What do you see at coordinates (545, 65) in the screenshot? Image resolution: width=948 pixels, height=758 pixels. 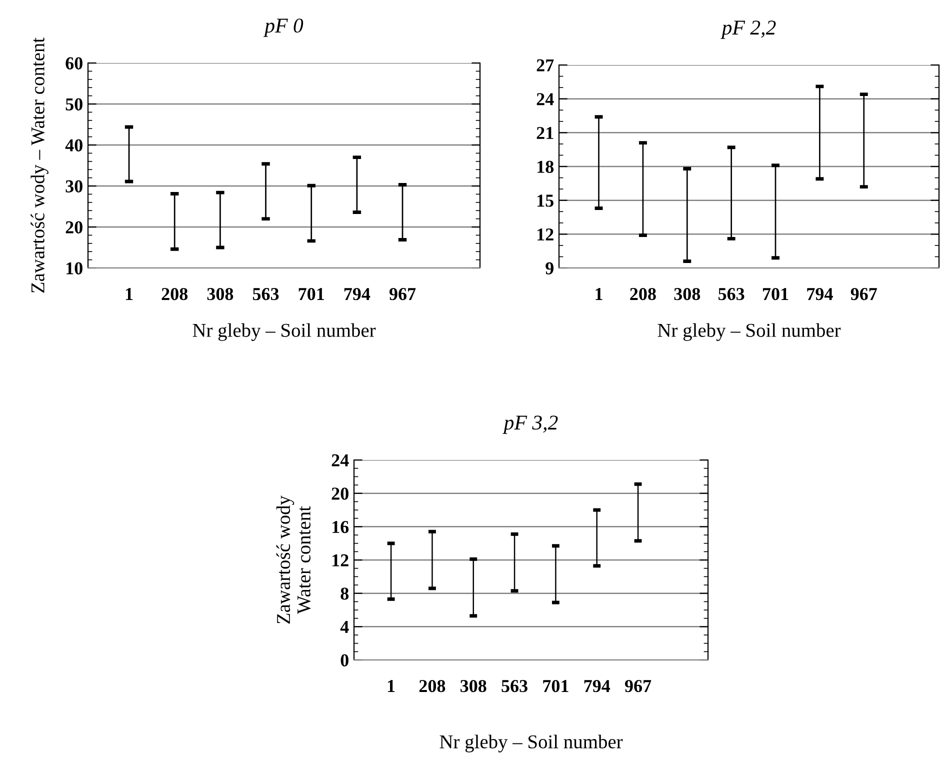 I see `y-tick-label: 27` at bounding box center [545, 65].